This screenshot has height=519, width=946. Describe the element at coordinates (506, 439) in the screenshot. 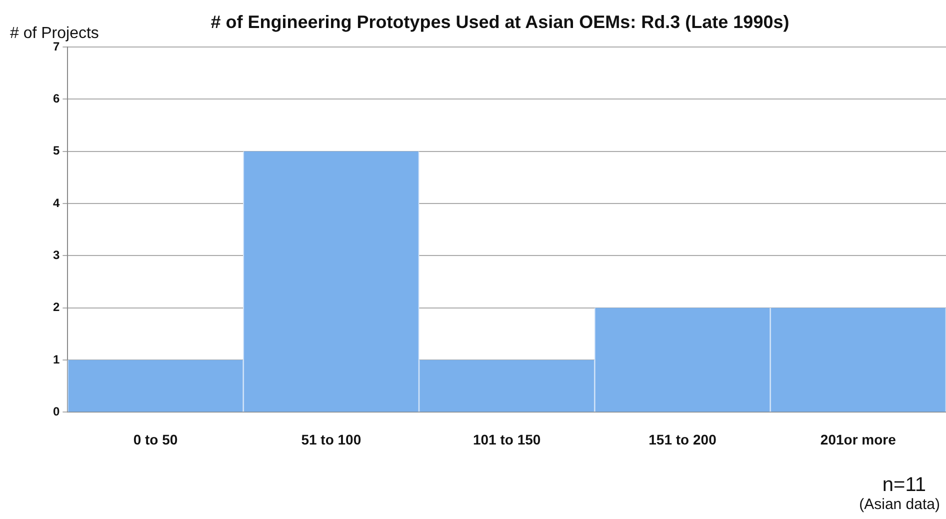

I see `x-tick-label: 101 to 150` at that location.